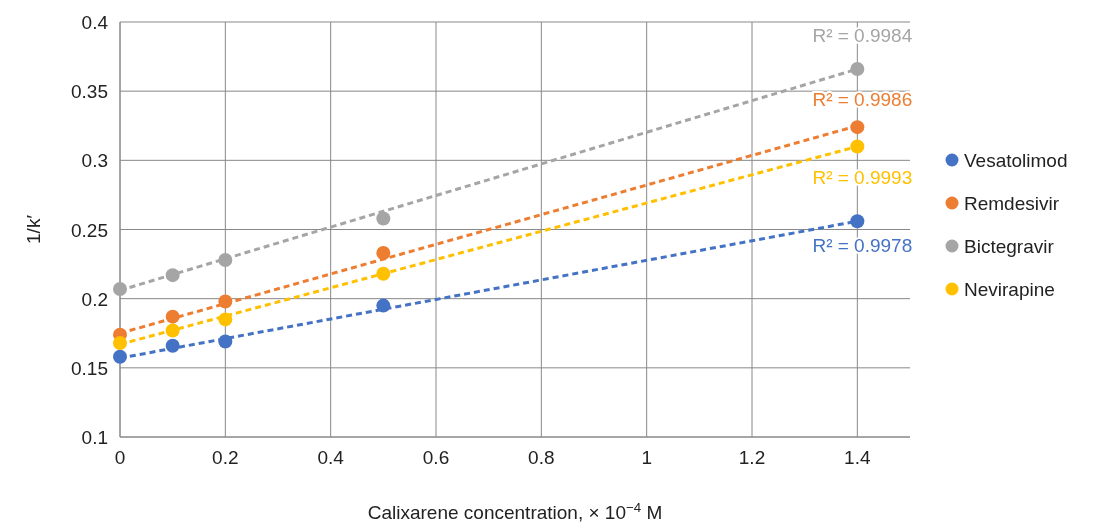 The width and height of the screenshot is (1111, 528). Describe the element at coordinates (1012, 203) in the screenshot. I see `legend-label: Remdesivir` at that location.